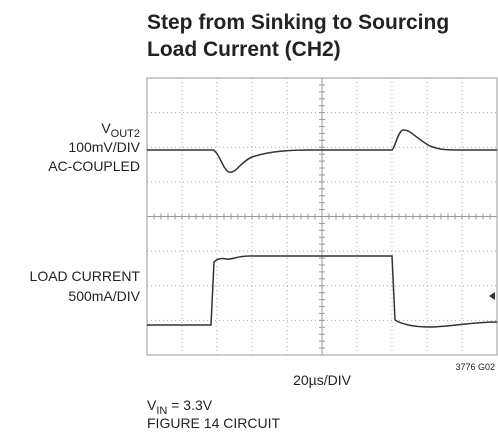 This screenshot has height=436, width=498. I want to click on channel-scale: 100mV/DIV, so click(104, 147).